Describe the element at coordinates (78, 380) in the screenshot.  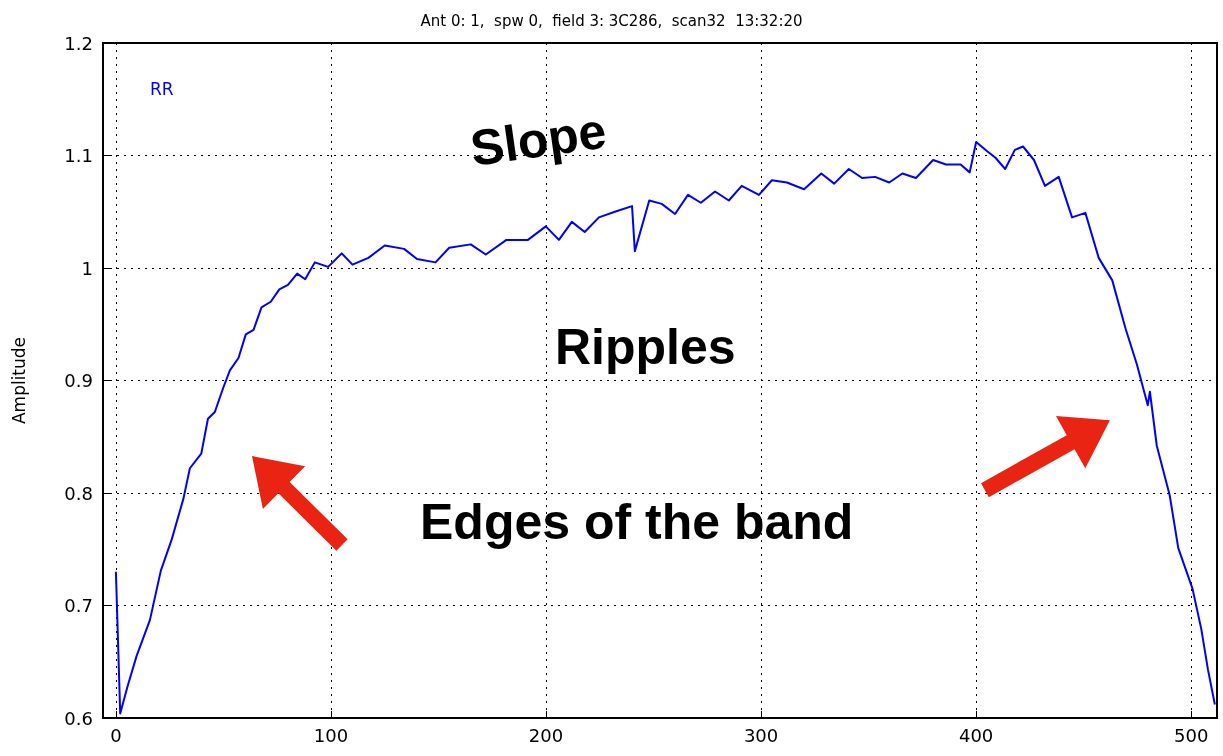
I see `y-tick-label: 0.9` at that location.